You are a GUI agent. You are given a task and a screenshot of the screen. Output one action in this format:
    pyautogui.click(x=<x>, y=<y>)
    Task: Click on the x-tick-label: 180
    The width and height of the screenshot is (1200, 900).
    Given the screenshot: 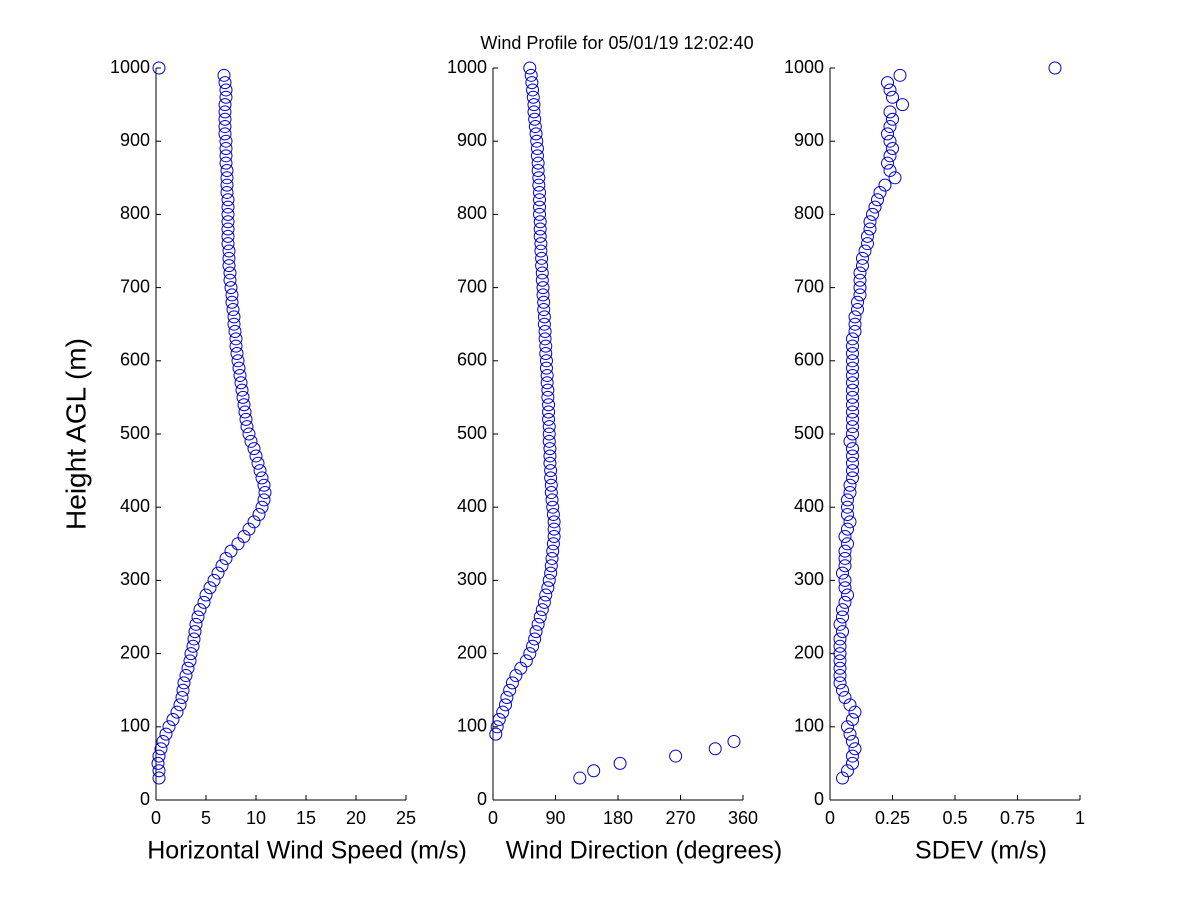 What is the action you would take?
    pyautogui.click(x=618, y=818)
    